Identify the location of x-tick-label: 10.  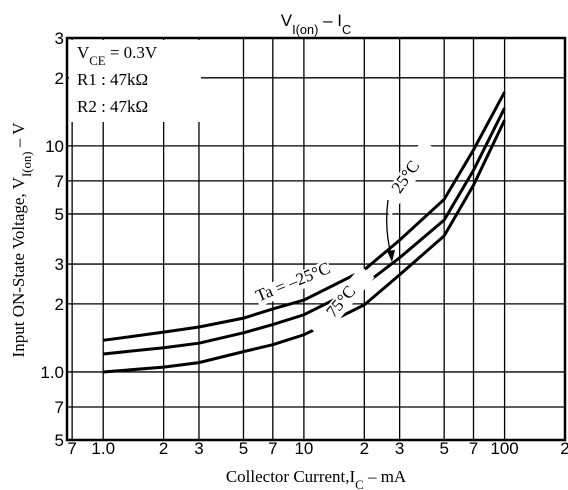
(303, 448).